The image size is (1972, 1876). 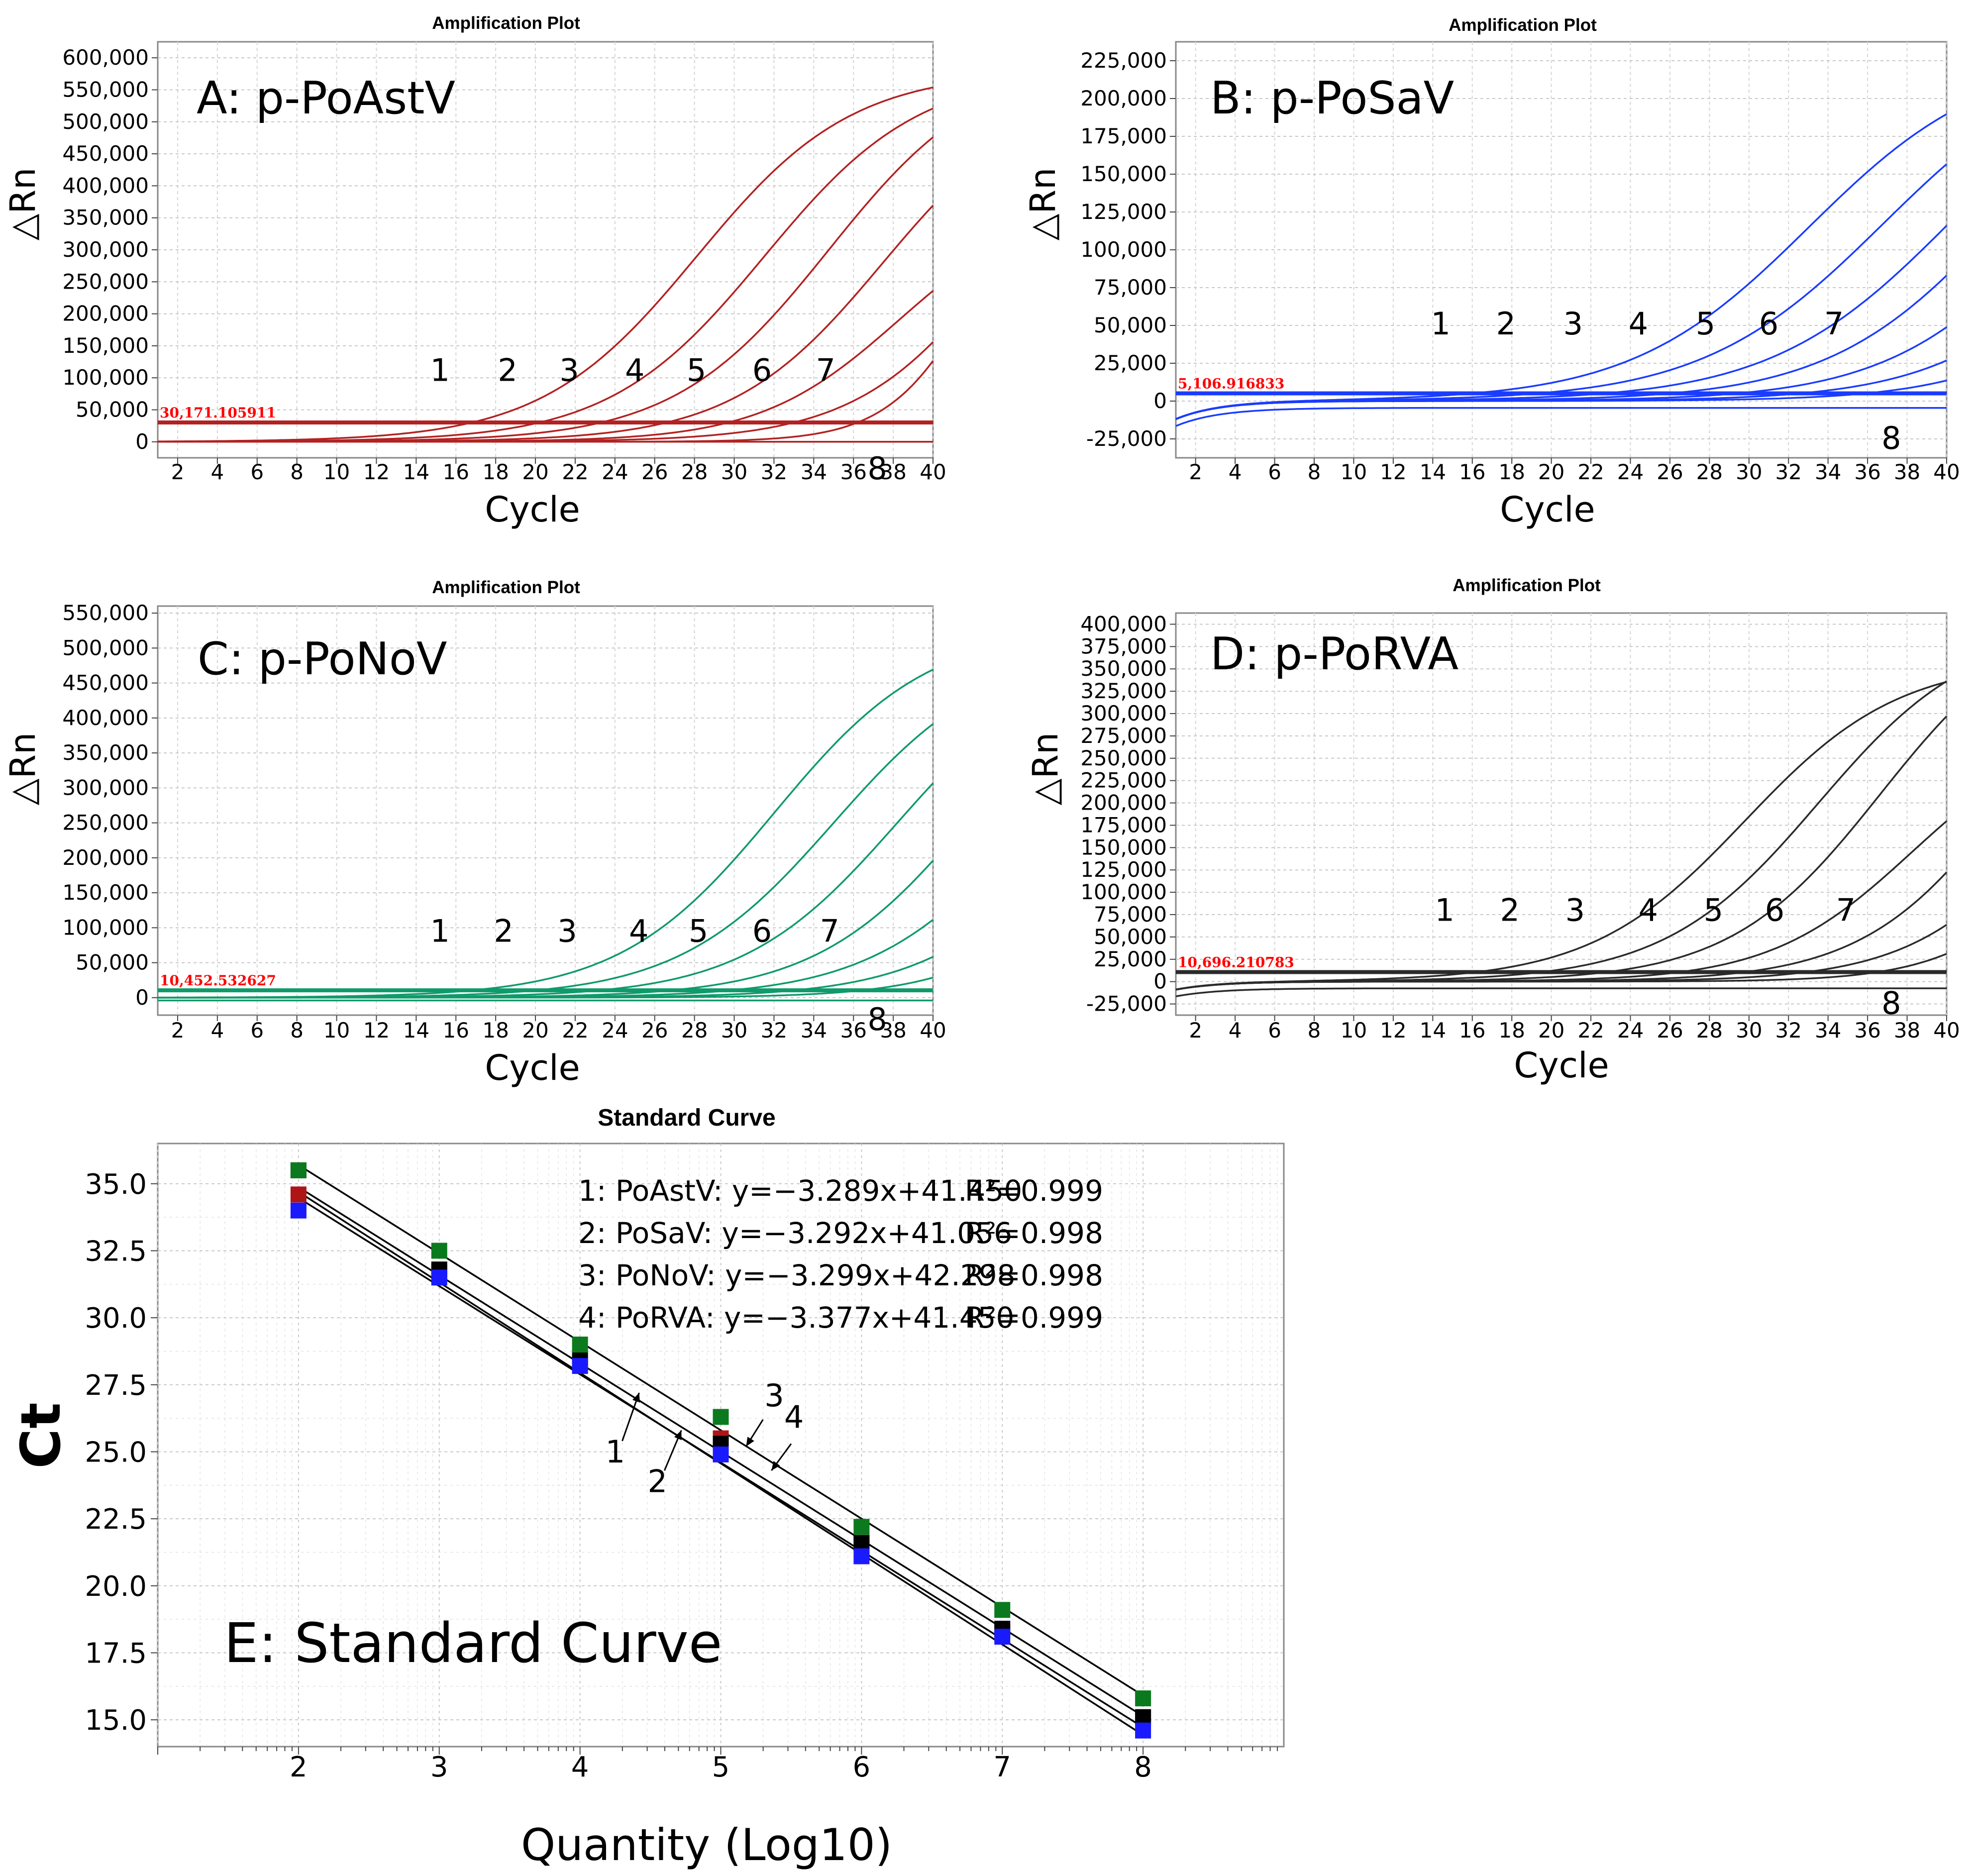 What do you see at coordinates (1946, 1030) in the screenshot?
I see `x-tick-label: 40` at bounding box center [1946, 1030].